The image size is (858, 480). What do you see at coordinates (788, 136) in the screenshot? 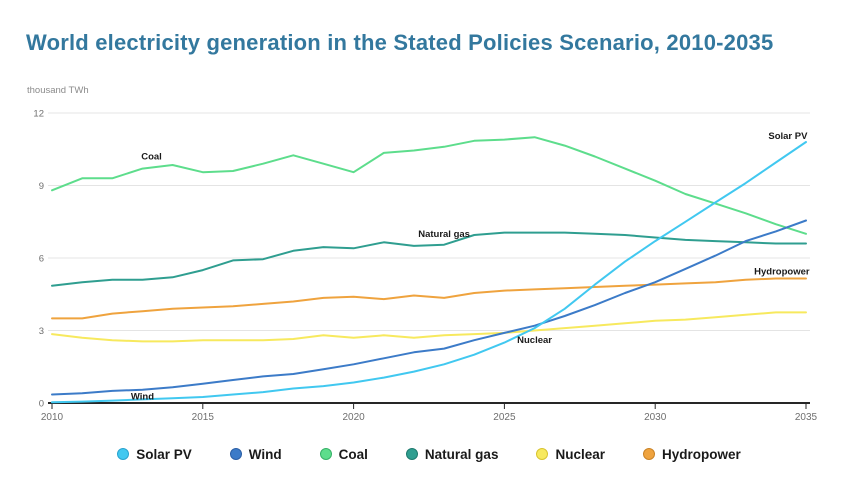
I see `series-inline-label-solar-pv: Solar PV` at bounding box center [788, 136].